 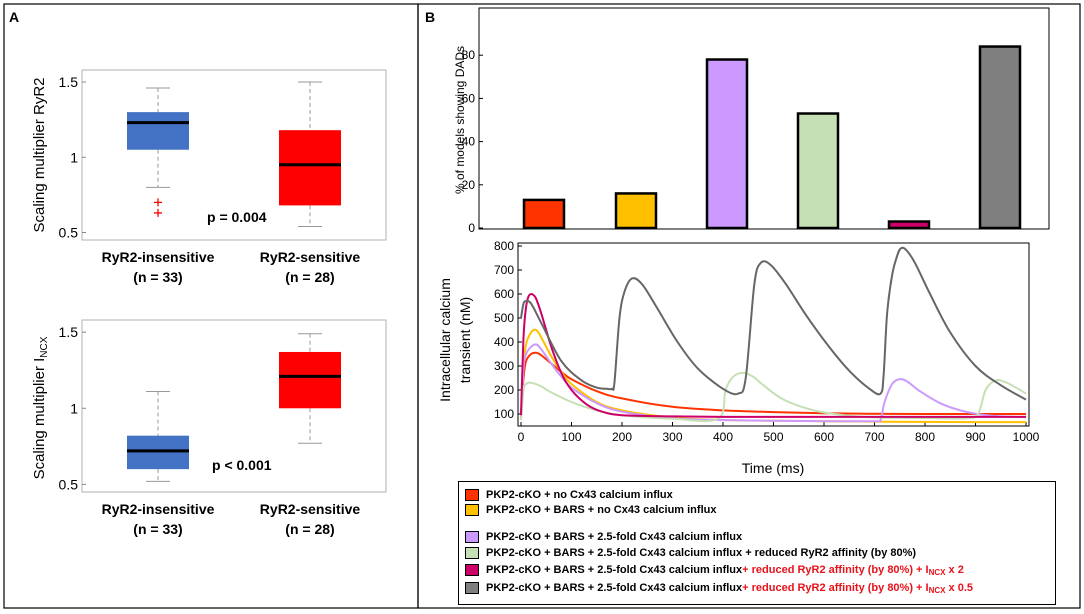 I want to click on line-chart-ylabel-line2: transient (nM), so click(x=465, y=340).